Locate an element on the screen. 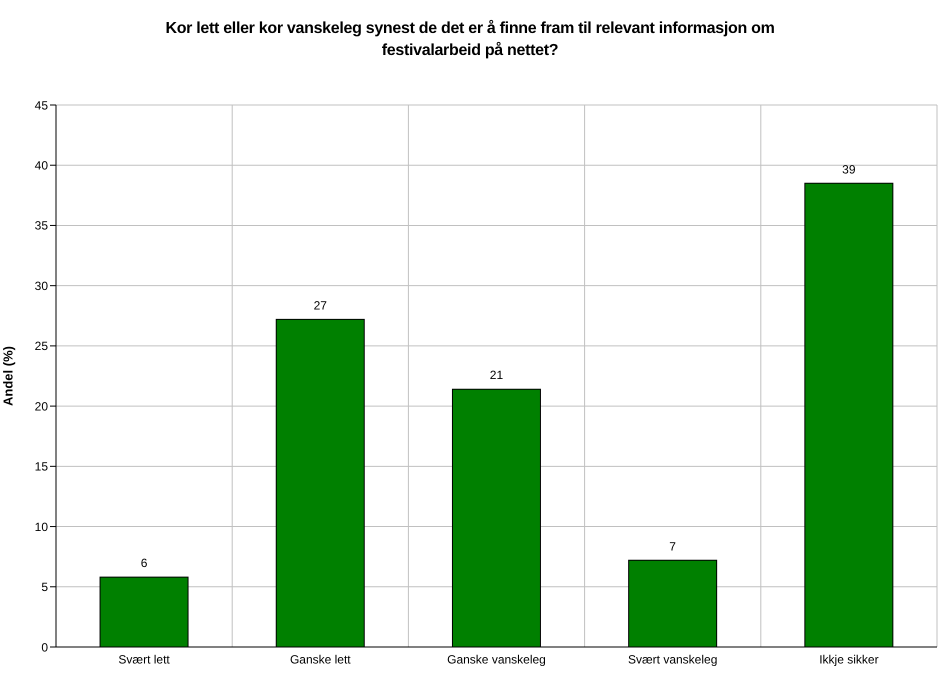 The image size is (947, 677). y-tick-label: 30 is located at coordinates (41, 285).